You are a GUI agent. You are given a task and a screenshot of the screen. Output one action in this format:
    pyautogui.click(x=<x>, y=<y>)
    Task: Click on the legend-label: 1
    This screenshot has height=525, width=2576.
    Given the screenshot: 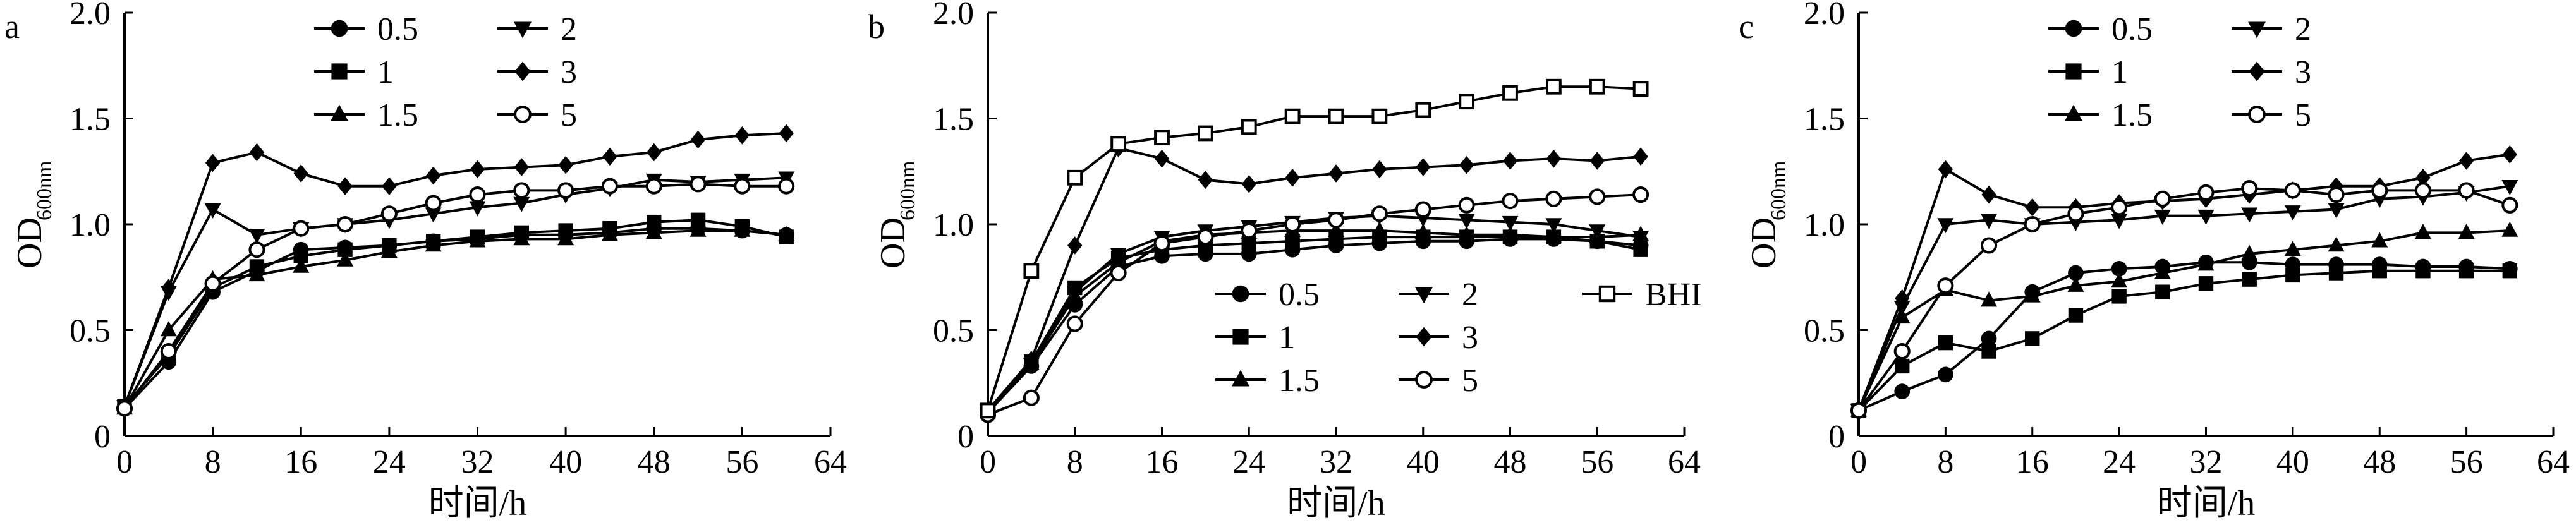 What is the action you would take?
    pyautogui.click(x=2119, y=72)
    